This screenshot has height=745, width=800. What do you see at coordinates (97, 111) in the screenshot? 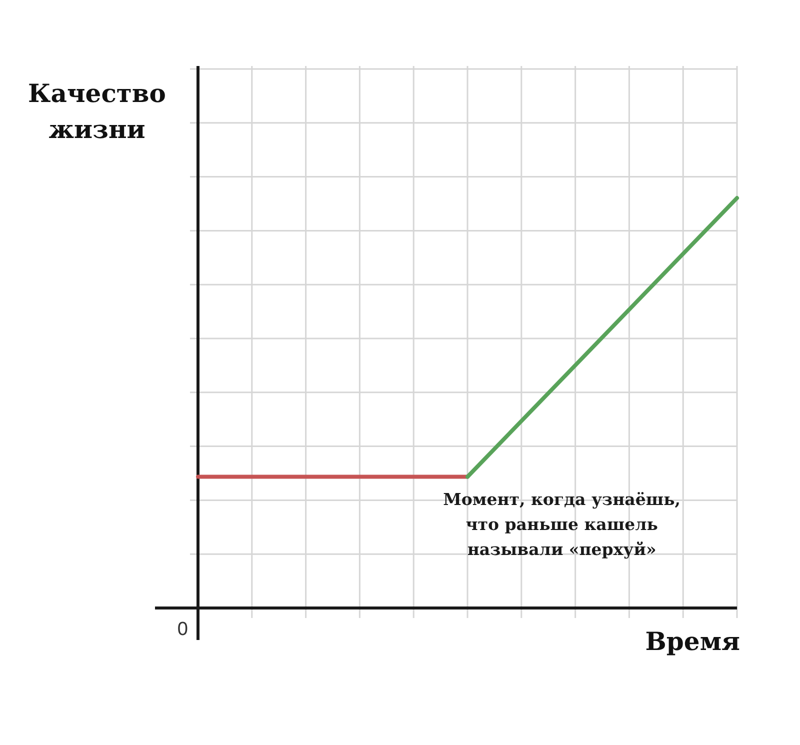
I see `y-axis-title: Качество жизни` at bounding box center [97, 111].